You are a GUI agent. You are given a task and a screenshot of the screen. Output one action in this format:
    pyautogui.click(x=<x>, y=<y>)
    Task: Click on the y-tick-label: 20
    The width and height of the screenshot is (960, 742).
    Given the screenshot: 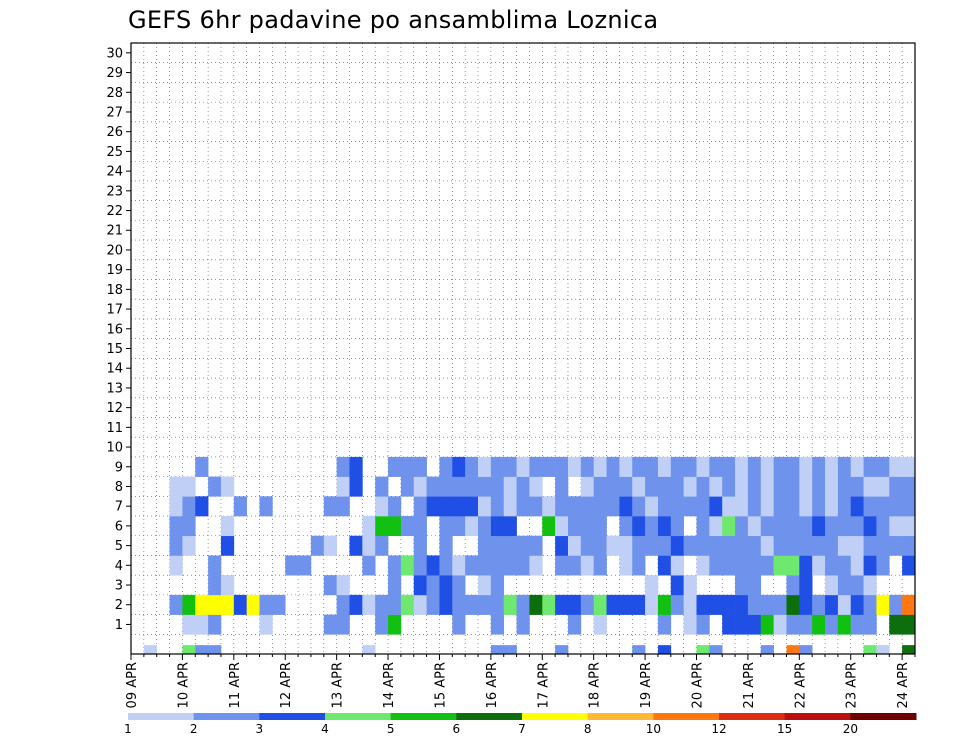 What is the action you would take?
    pyautogui.click(x=114, y=250)
    